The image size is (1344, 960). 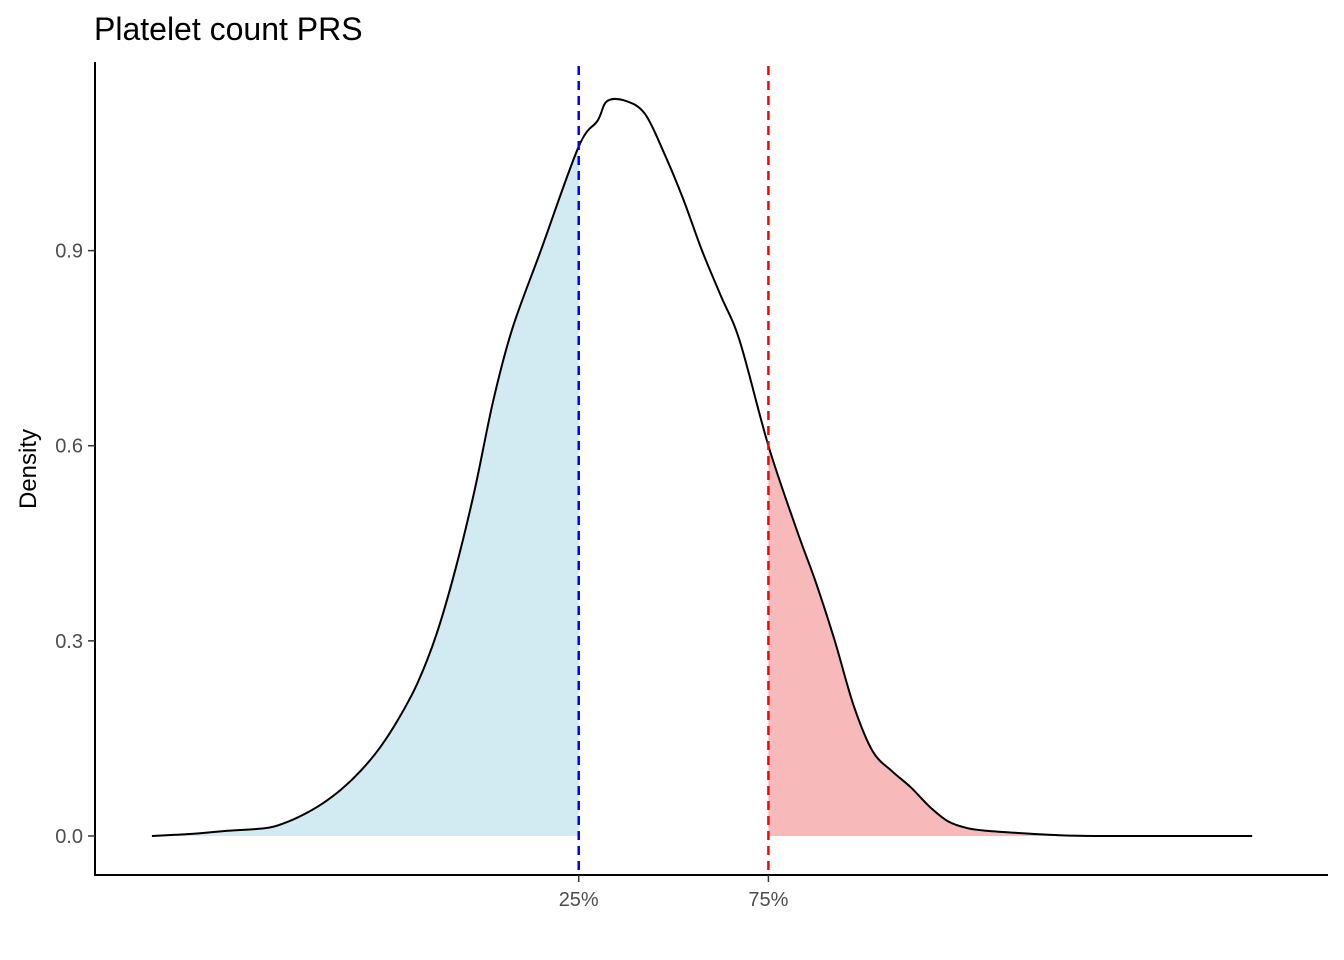 I want to click on x-axis-ticks: 25% 75%, so click(x=674, y=893).